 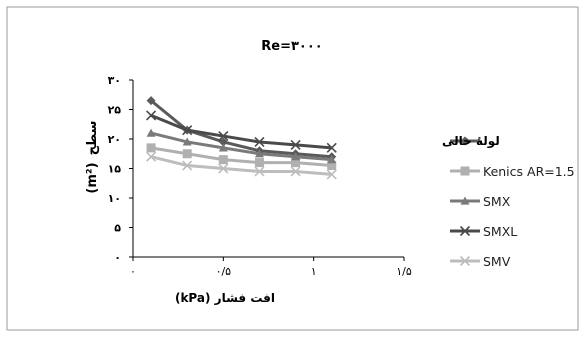 I want to click on x-tick-label: ۱/۵, so click(x=404, y=271).